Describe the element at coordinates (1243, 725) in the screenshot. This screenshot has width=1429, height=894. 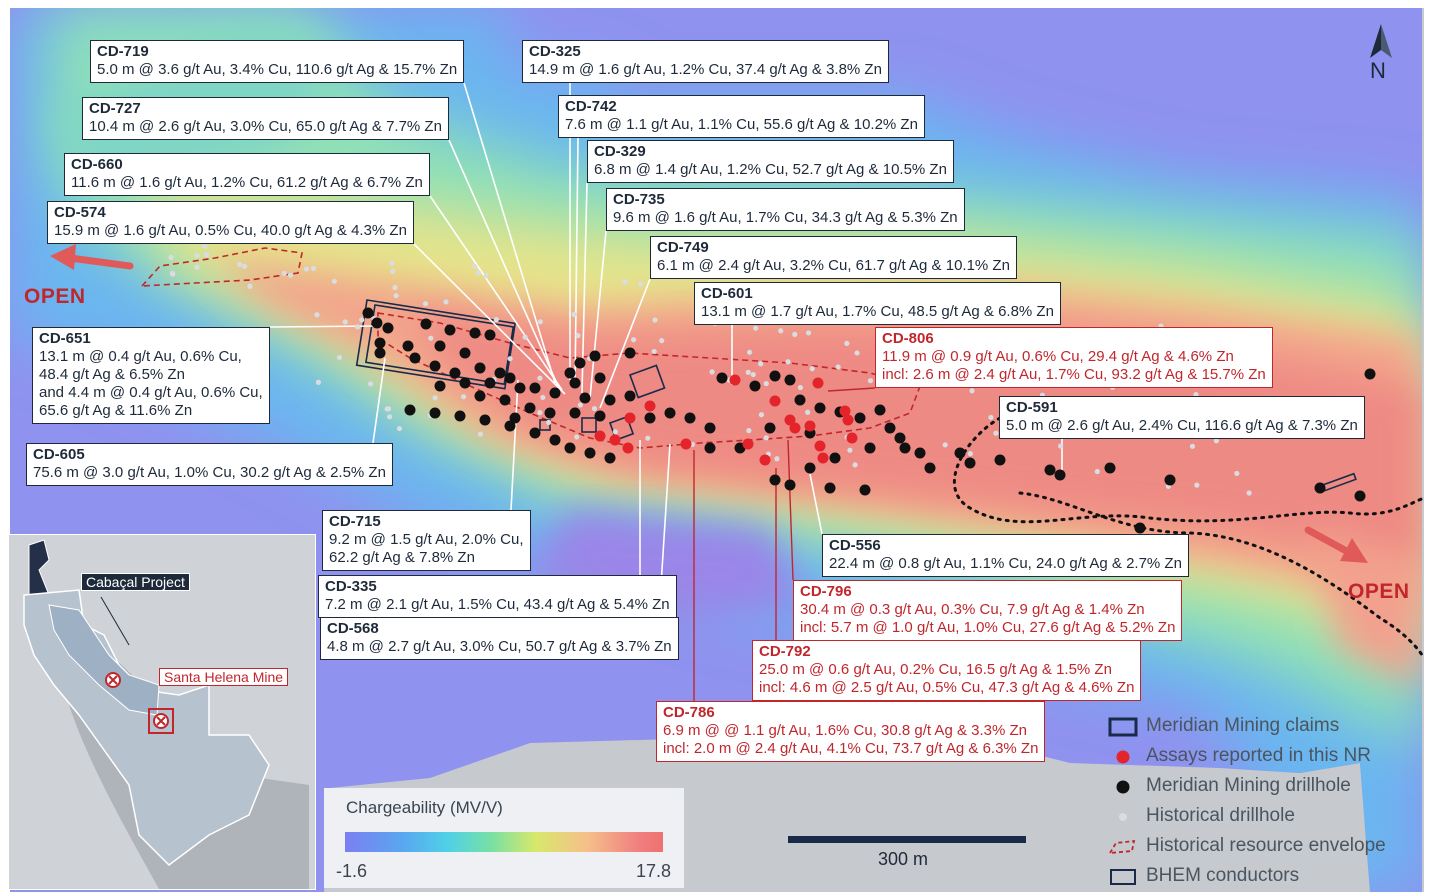
I see `legend-label-claims: Meridian Mining claims` at that location.